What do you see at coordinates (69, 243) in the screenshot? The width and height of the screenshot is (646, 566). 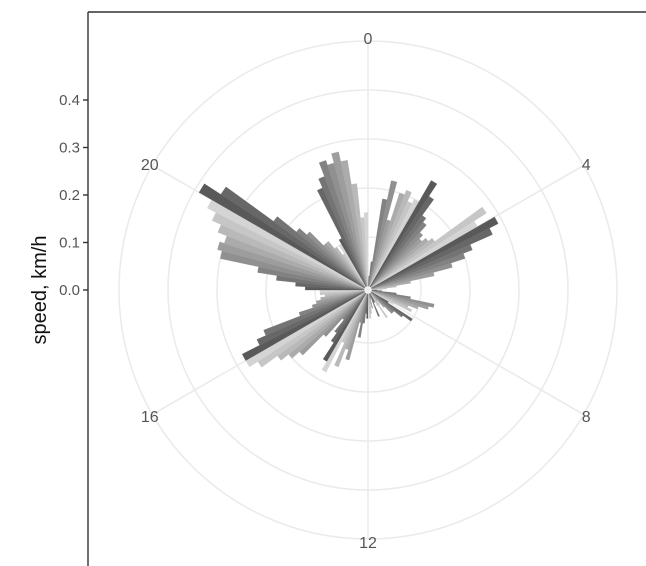 I see `radial-tick-label: 0.1` at bounding box center [69, 243].